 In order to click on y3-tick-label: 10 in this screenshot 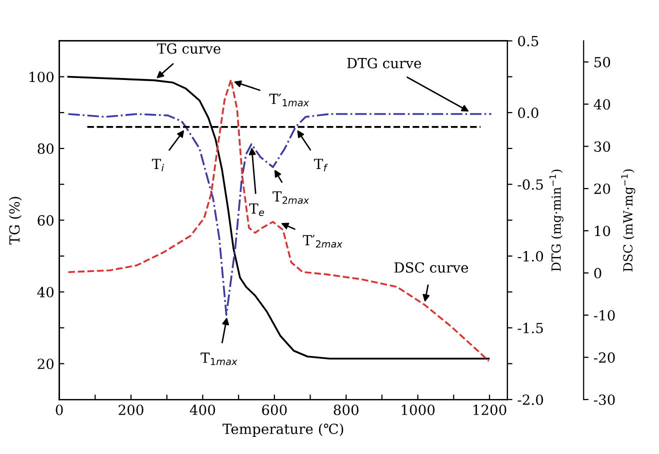, I will do `click(602, 231)`.